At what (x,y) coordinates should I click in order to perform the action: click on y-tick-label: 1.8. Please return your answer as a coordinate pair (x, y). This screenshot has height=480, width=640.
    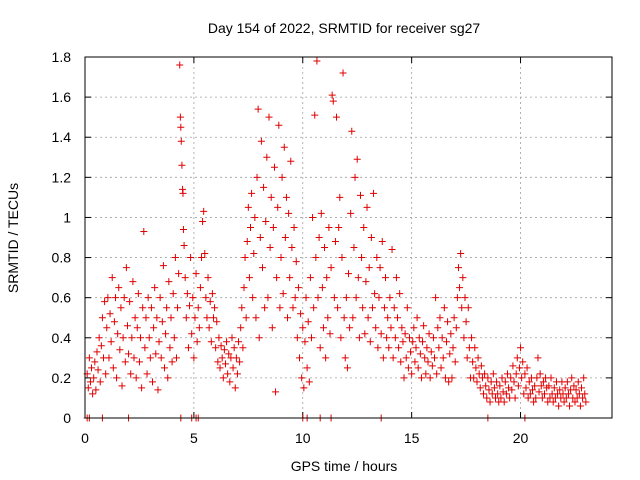
    Looking at the image, I should click on (62, 57).